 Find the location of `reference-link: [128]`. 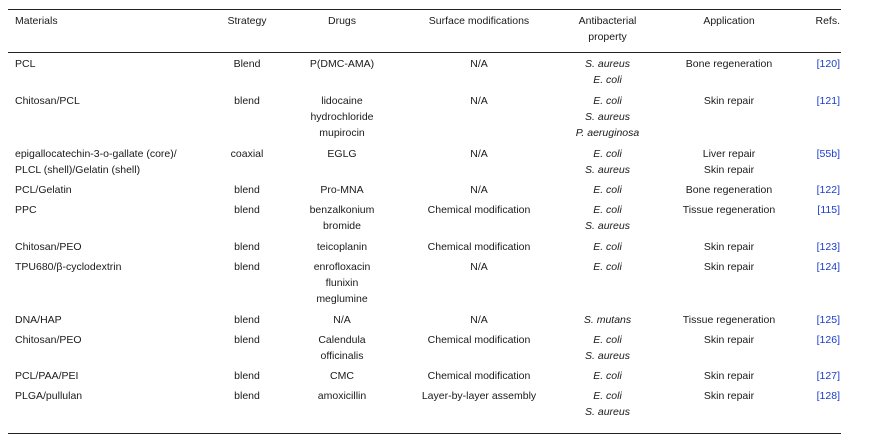

reference-link: [128] is located at coordinates (828, 396).